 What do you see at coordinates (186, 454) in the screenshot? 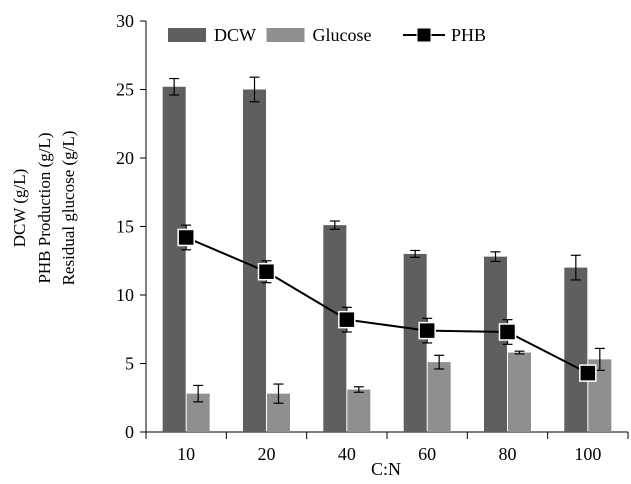
I see `x-tick-label: 10` at bounding box center [186, 454].